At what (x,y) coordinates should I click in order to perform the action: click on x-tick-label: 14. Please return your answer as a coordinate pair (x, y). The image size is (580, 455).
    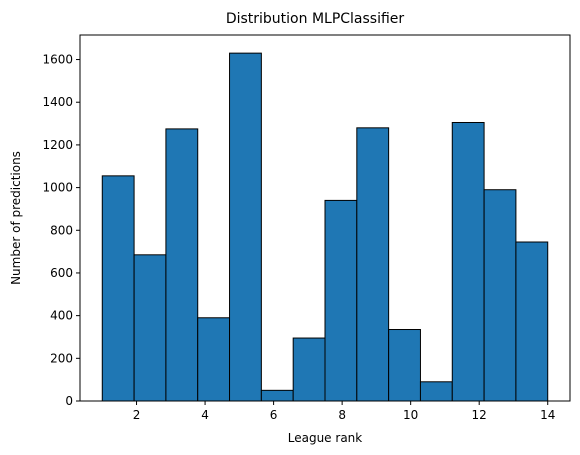
    Looking at the image, I should click on (547, 415).